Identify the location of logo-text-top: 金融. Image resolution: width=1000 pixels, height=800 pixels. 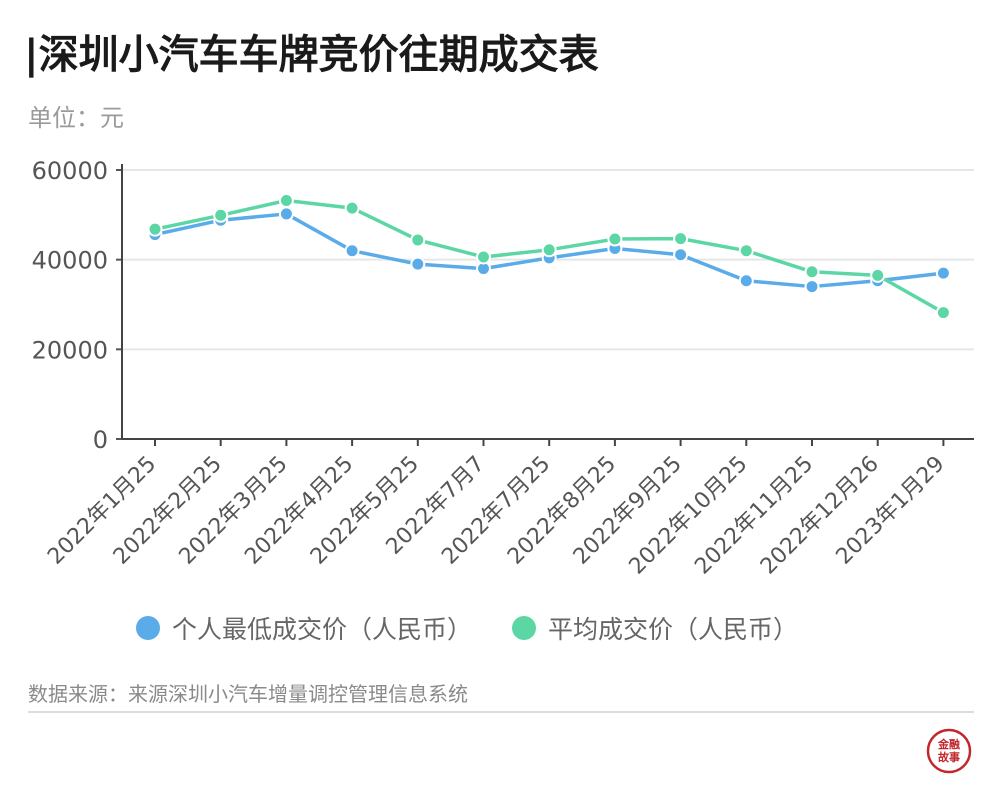
(948, 744).